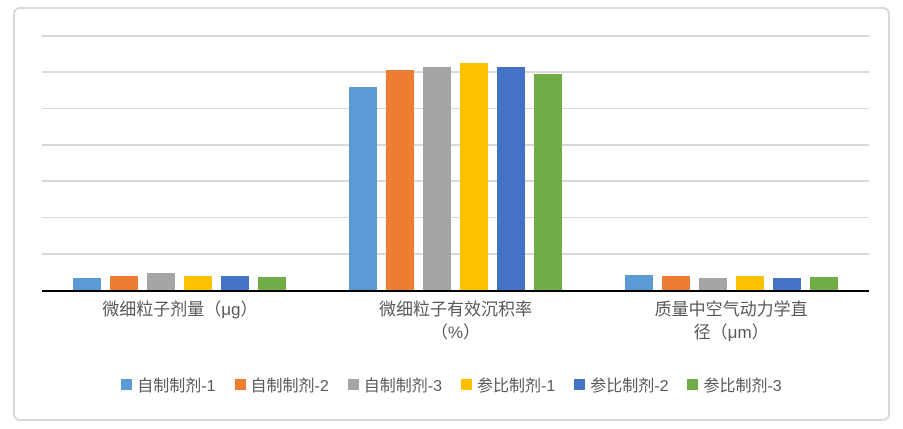  I want to click on bar-参比制剂-2-cat2, so click(511, 178).